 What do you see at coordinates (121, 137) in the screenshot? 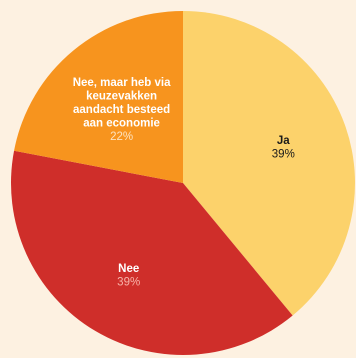
I see `slice-label-value-3: 22%` at bounding box center [121, 137].